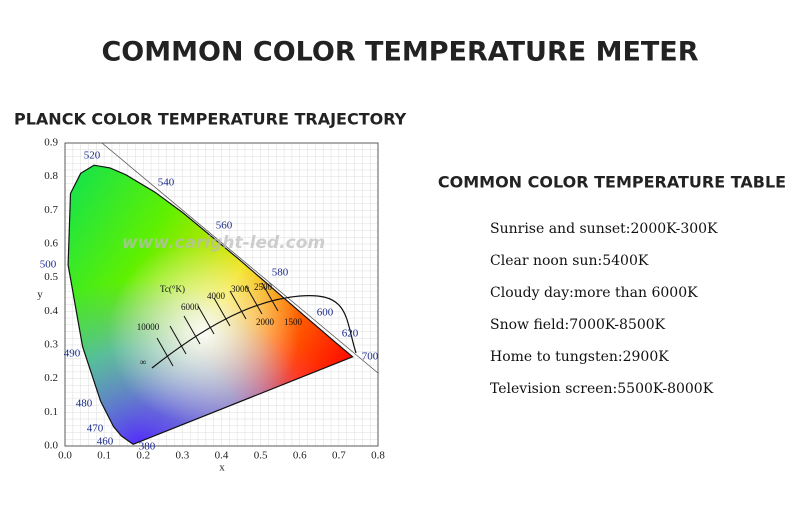 Image resolution: width=800 pixels, height=516 pixels. I want to click on wavelength-label: 560, so click(224, 226).